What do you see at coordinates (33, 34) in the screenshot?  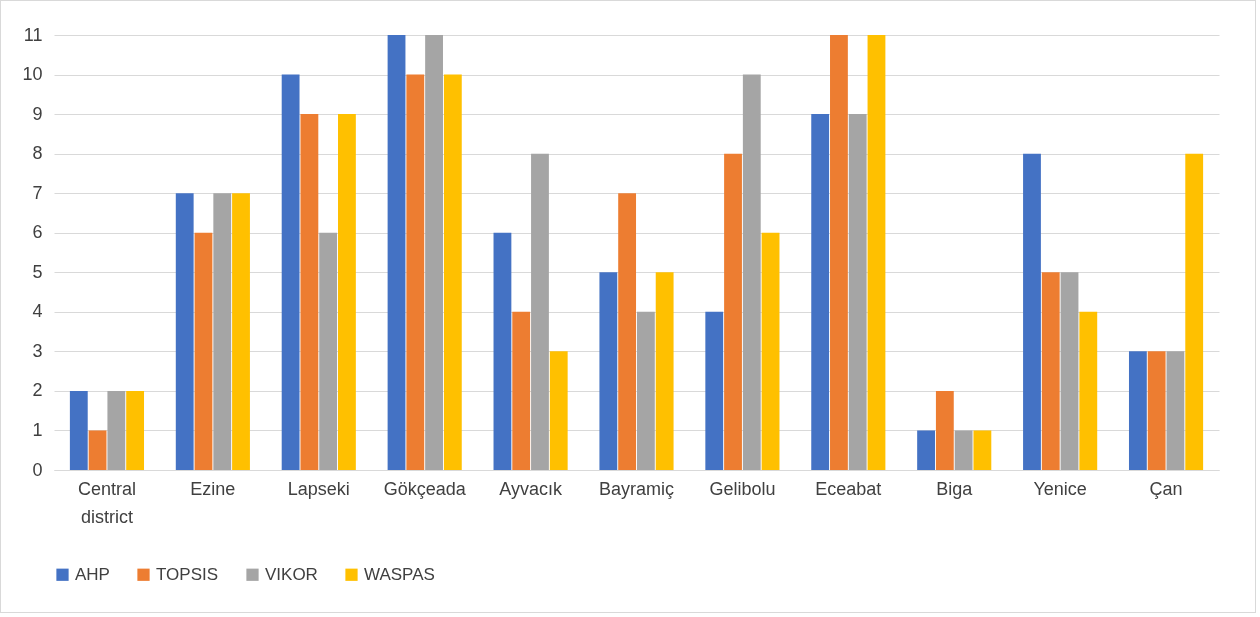 I see `y-tick-label: 11` at bounding box center [33, 34].